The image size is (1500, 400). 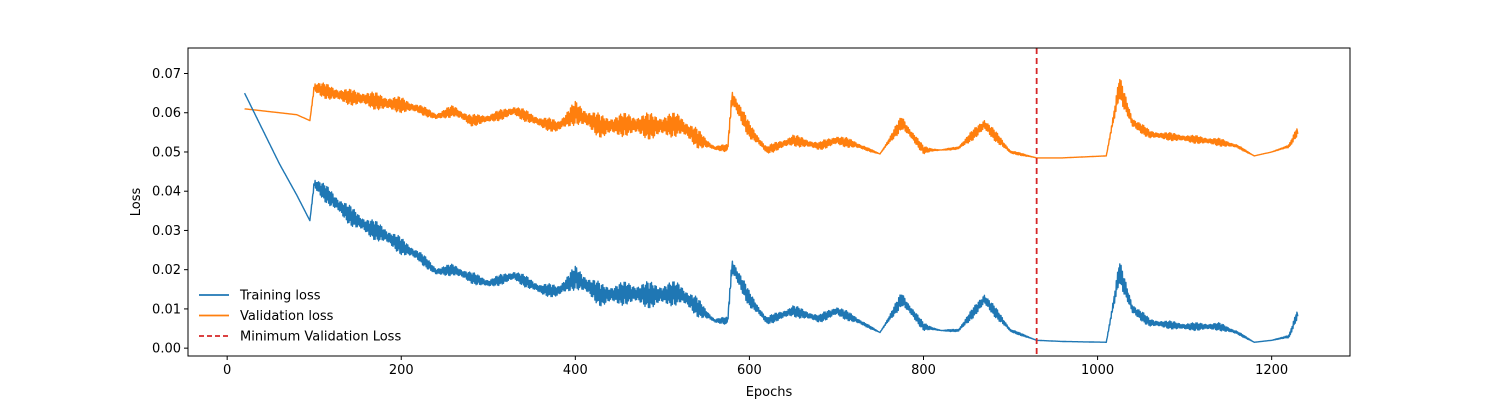 What do you see at coordinates (280, 296) in the screenshot?
I see `legend-label: Training loss` at bounding box center [280, 296].